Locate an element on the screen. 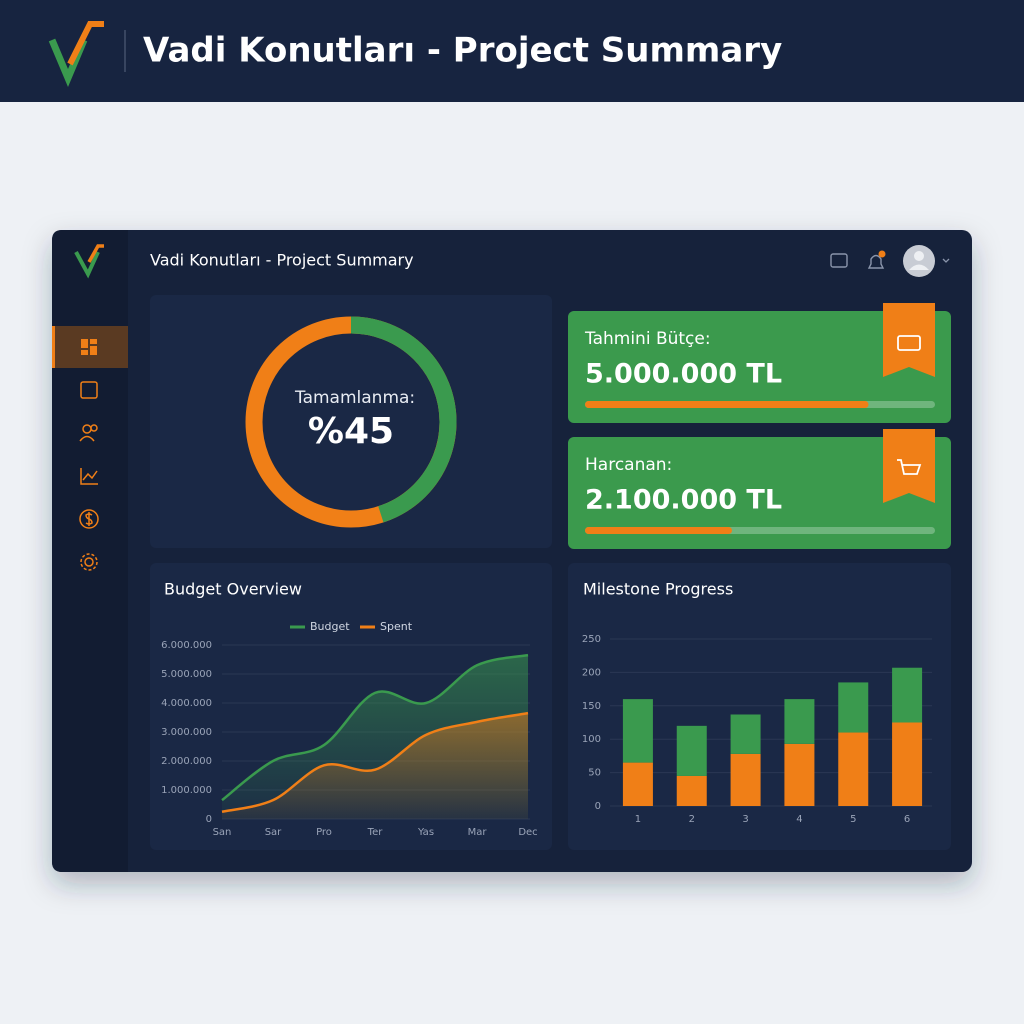  x-tick-label: Mar is located at coordinates (478, 832).